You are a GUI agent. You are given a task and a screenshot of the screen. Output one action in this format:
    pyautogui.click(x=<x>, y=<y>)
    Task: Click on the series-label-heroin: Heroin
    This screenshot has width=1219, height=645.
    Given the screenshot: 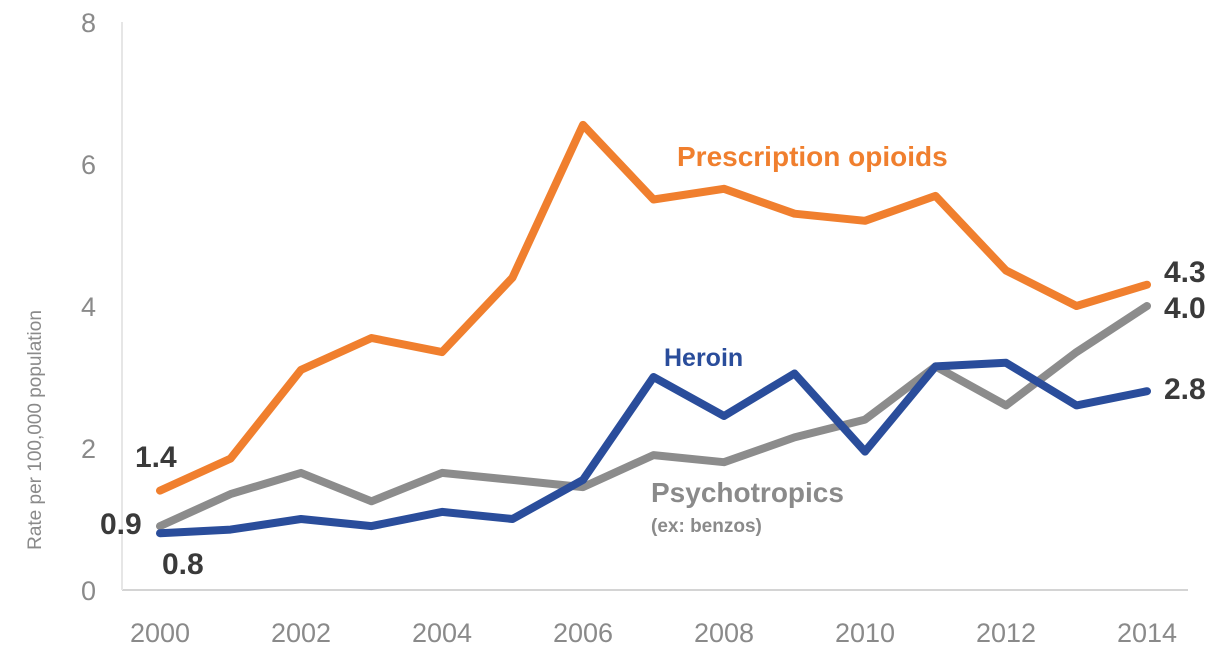 What is the action you would take?
    pyautogui.click(x=703, y=358)
    